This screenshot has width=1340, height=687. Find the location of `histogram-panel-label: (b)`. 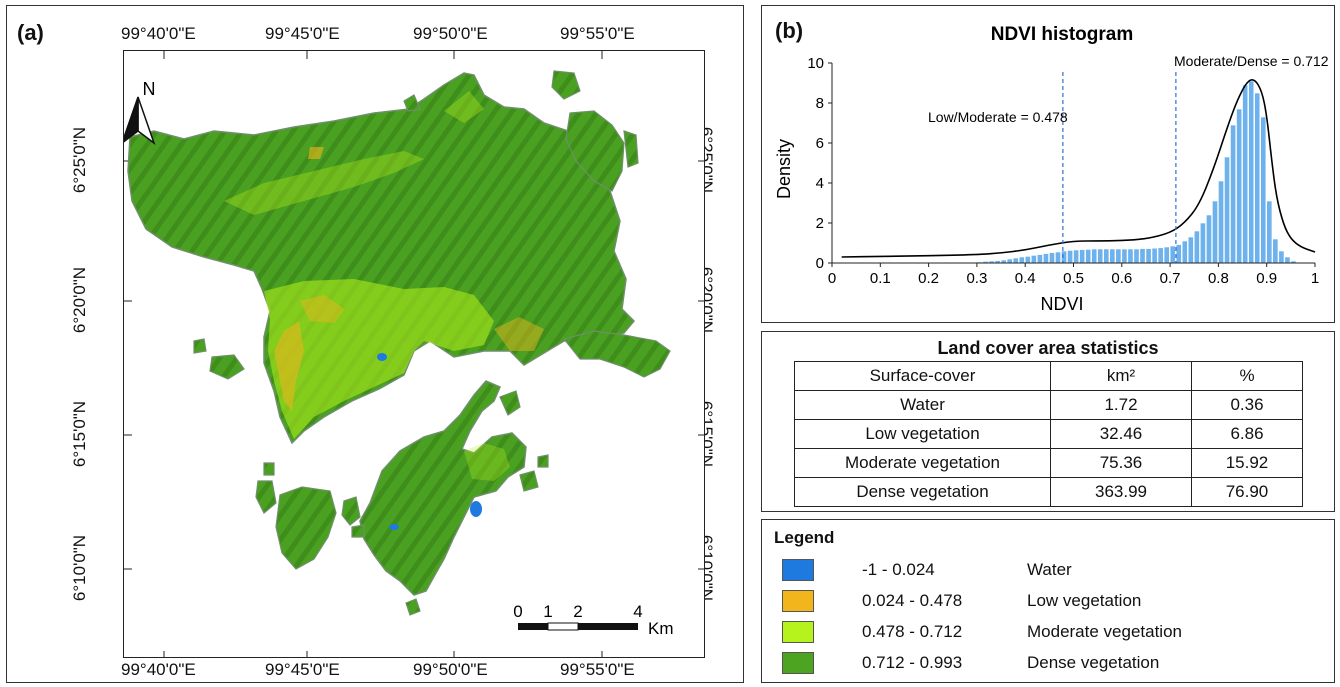

histogram-panel-label: (b) is located at coordinates (789, 30).